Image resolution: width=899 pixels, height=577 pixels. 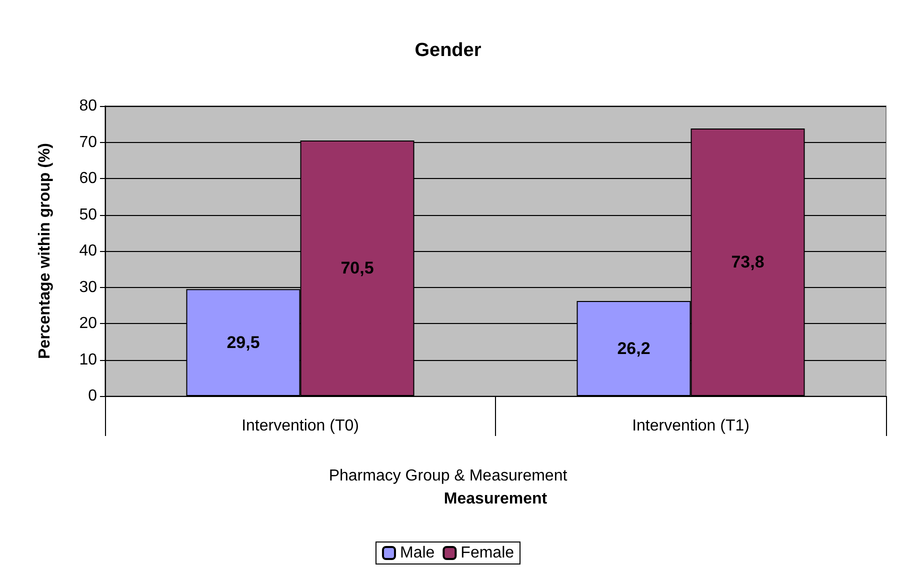 I want to click on y-tick-label: 20, so click(x=88, y=323).